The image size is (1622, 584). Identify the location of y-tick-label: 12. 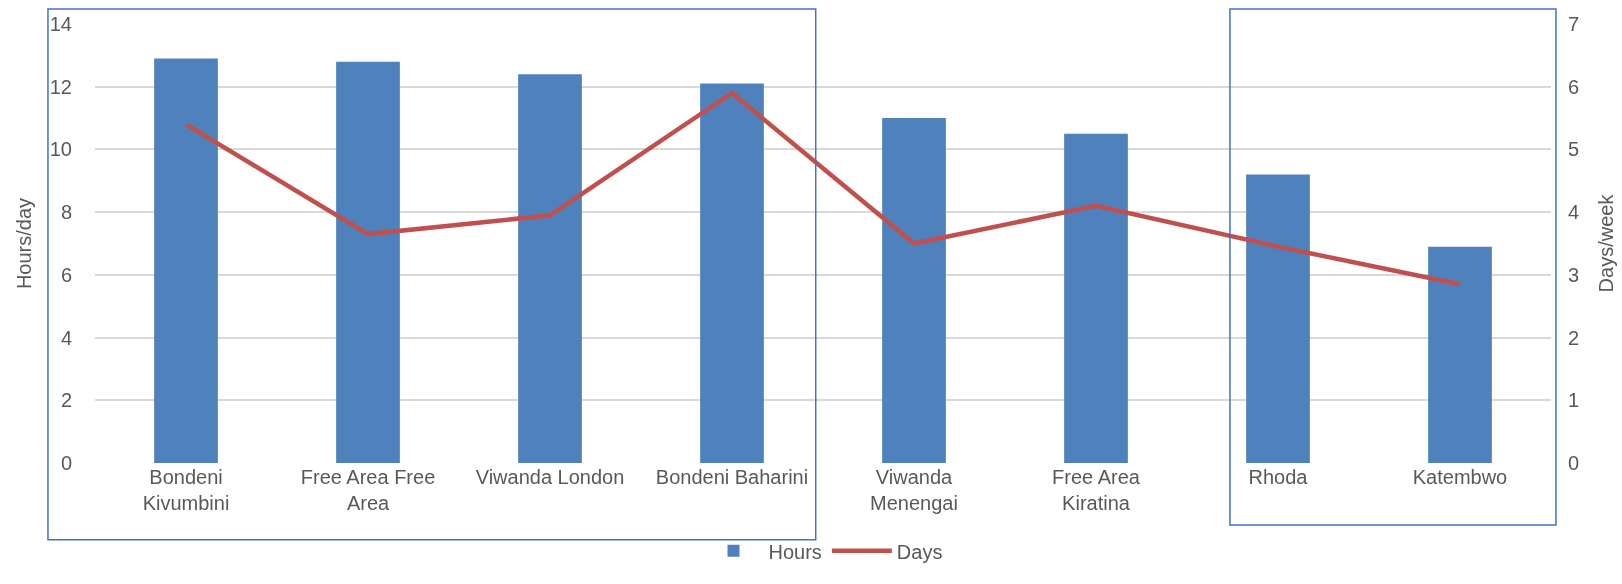
(60, 86).